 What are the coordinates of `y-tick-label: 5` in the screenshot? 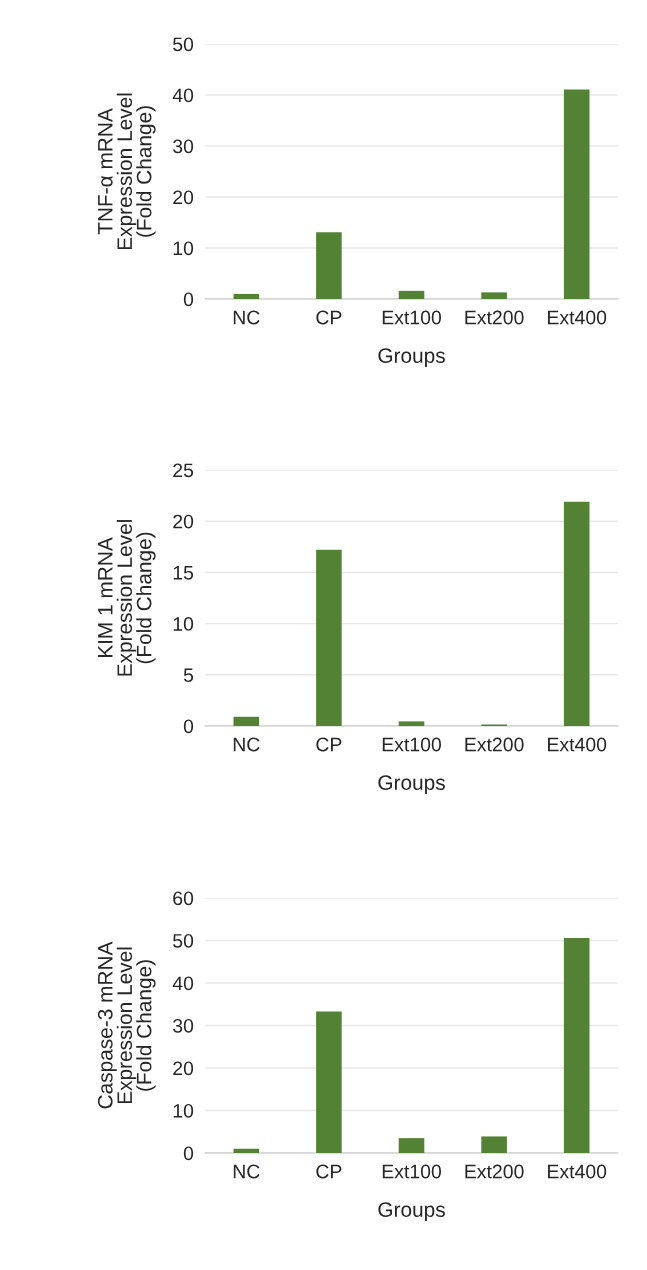 It's located at (188, 675).